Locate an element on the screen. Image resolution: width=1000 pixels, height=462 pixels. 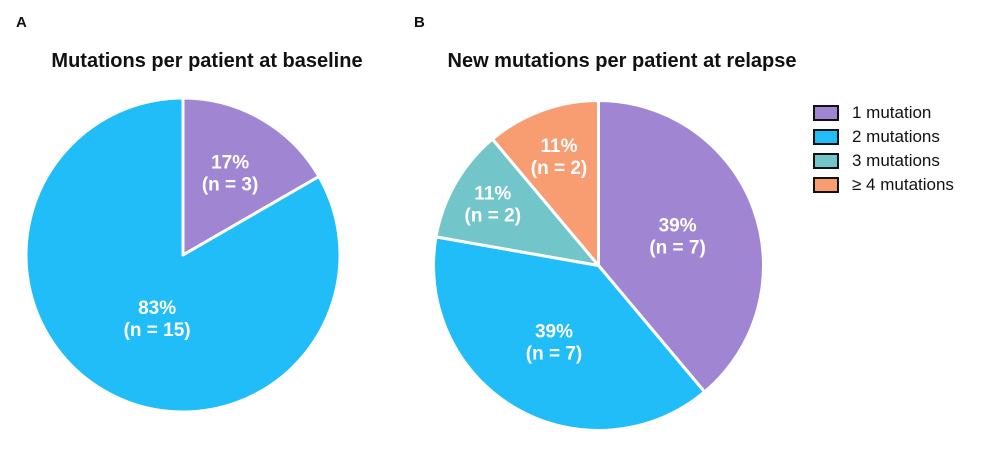
chart-title-relapse: New mutations per patient at relapse is located at coordinates (622, 61).